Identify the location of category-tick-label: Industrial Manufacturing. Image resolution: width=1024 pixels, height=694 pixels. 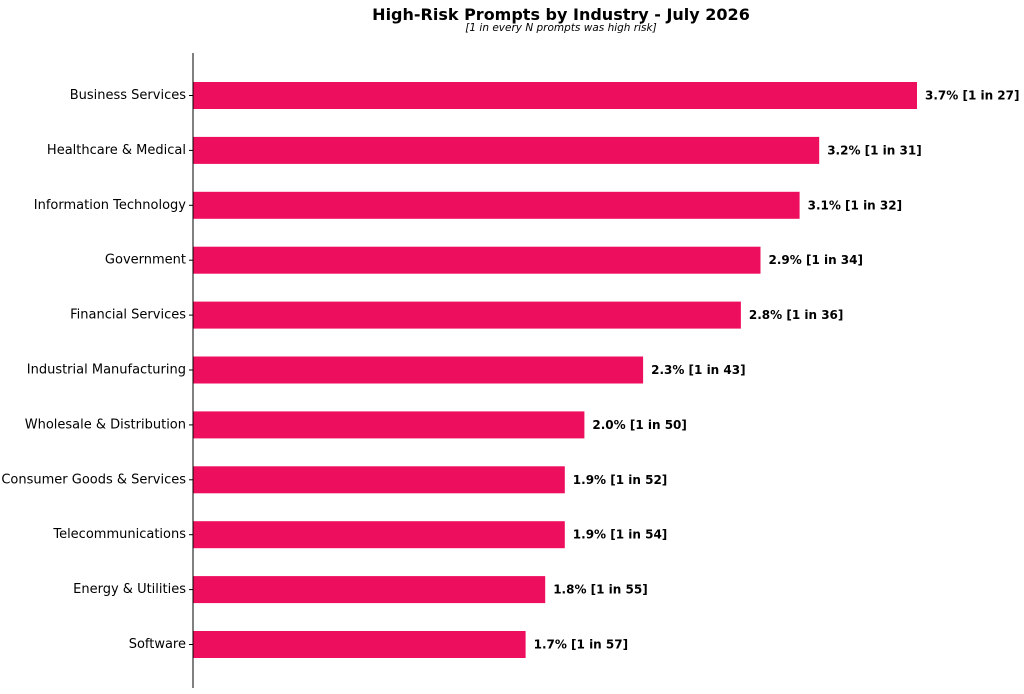
(106, 370).